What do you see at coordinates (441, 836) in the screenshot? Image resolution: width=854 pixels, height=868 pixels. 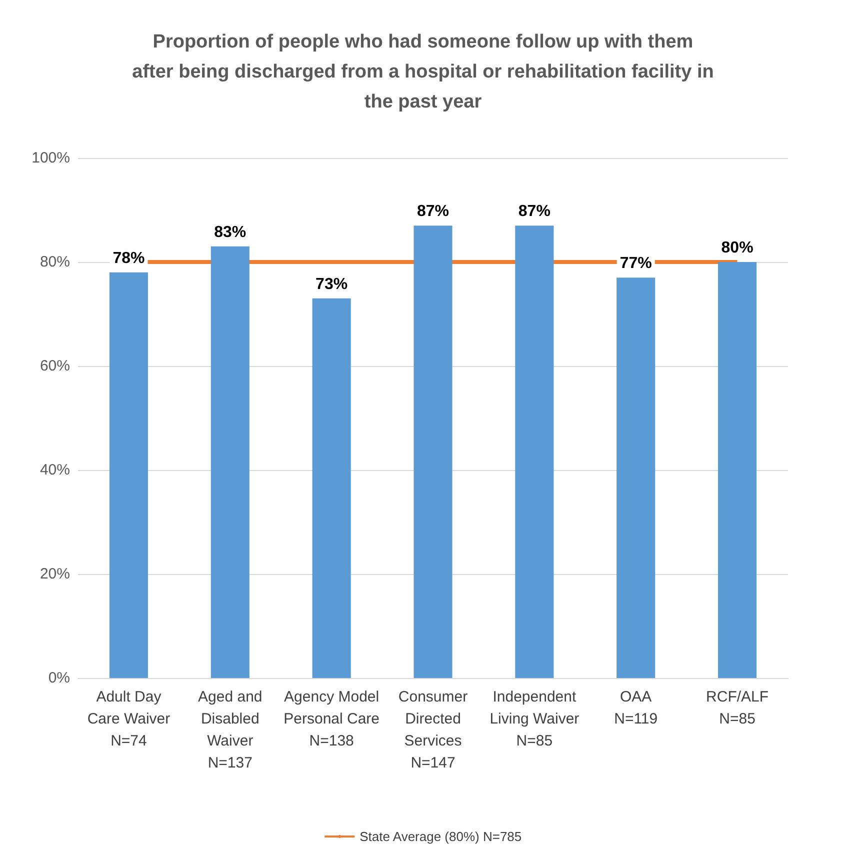 I see `legend-label: State Average (80%) N=785` at bounding box center [441, 836].